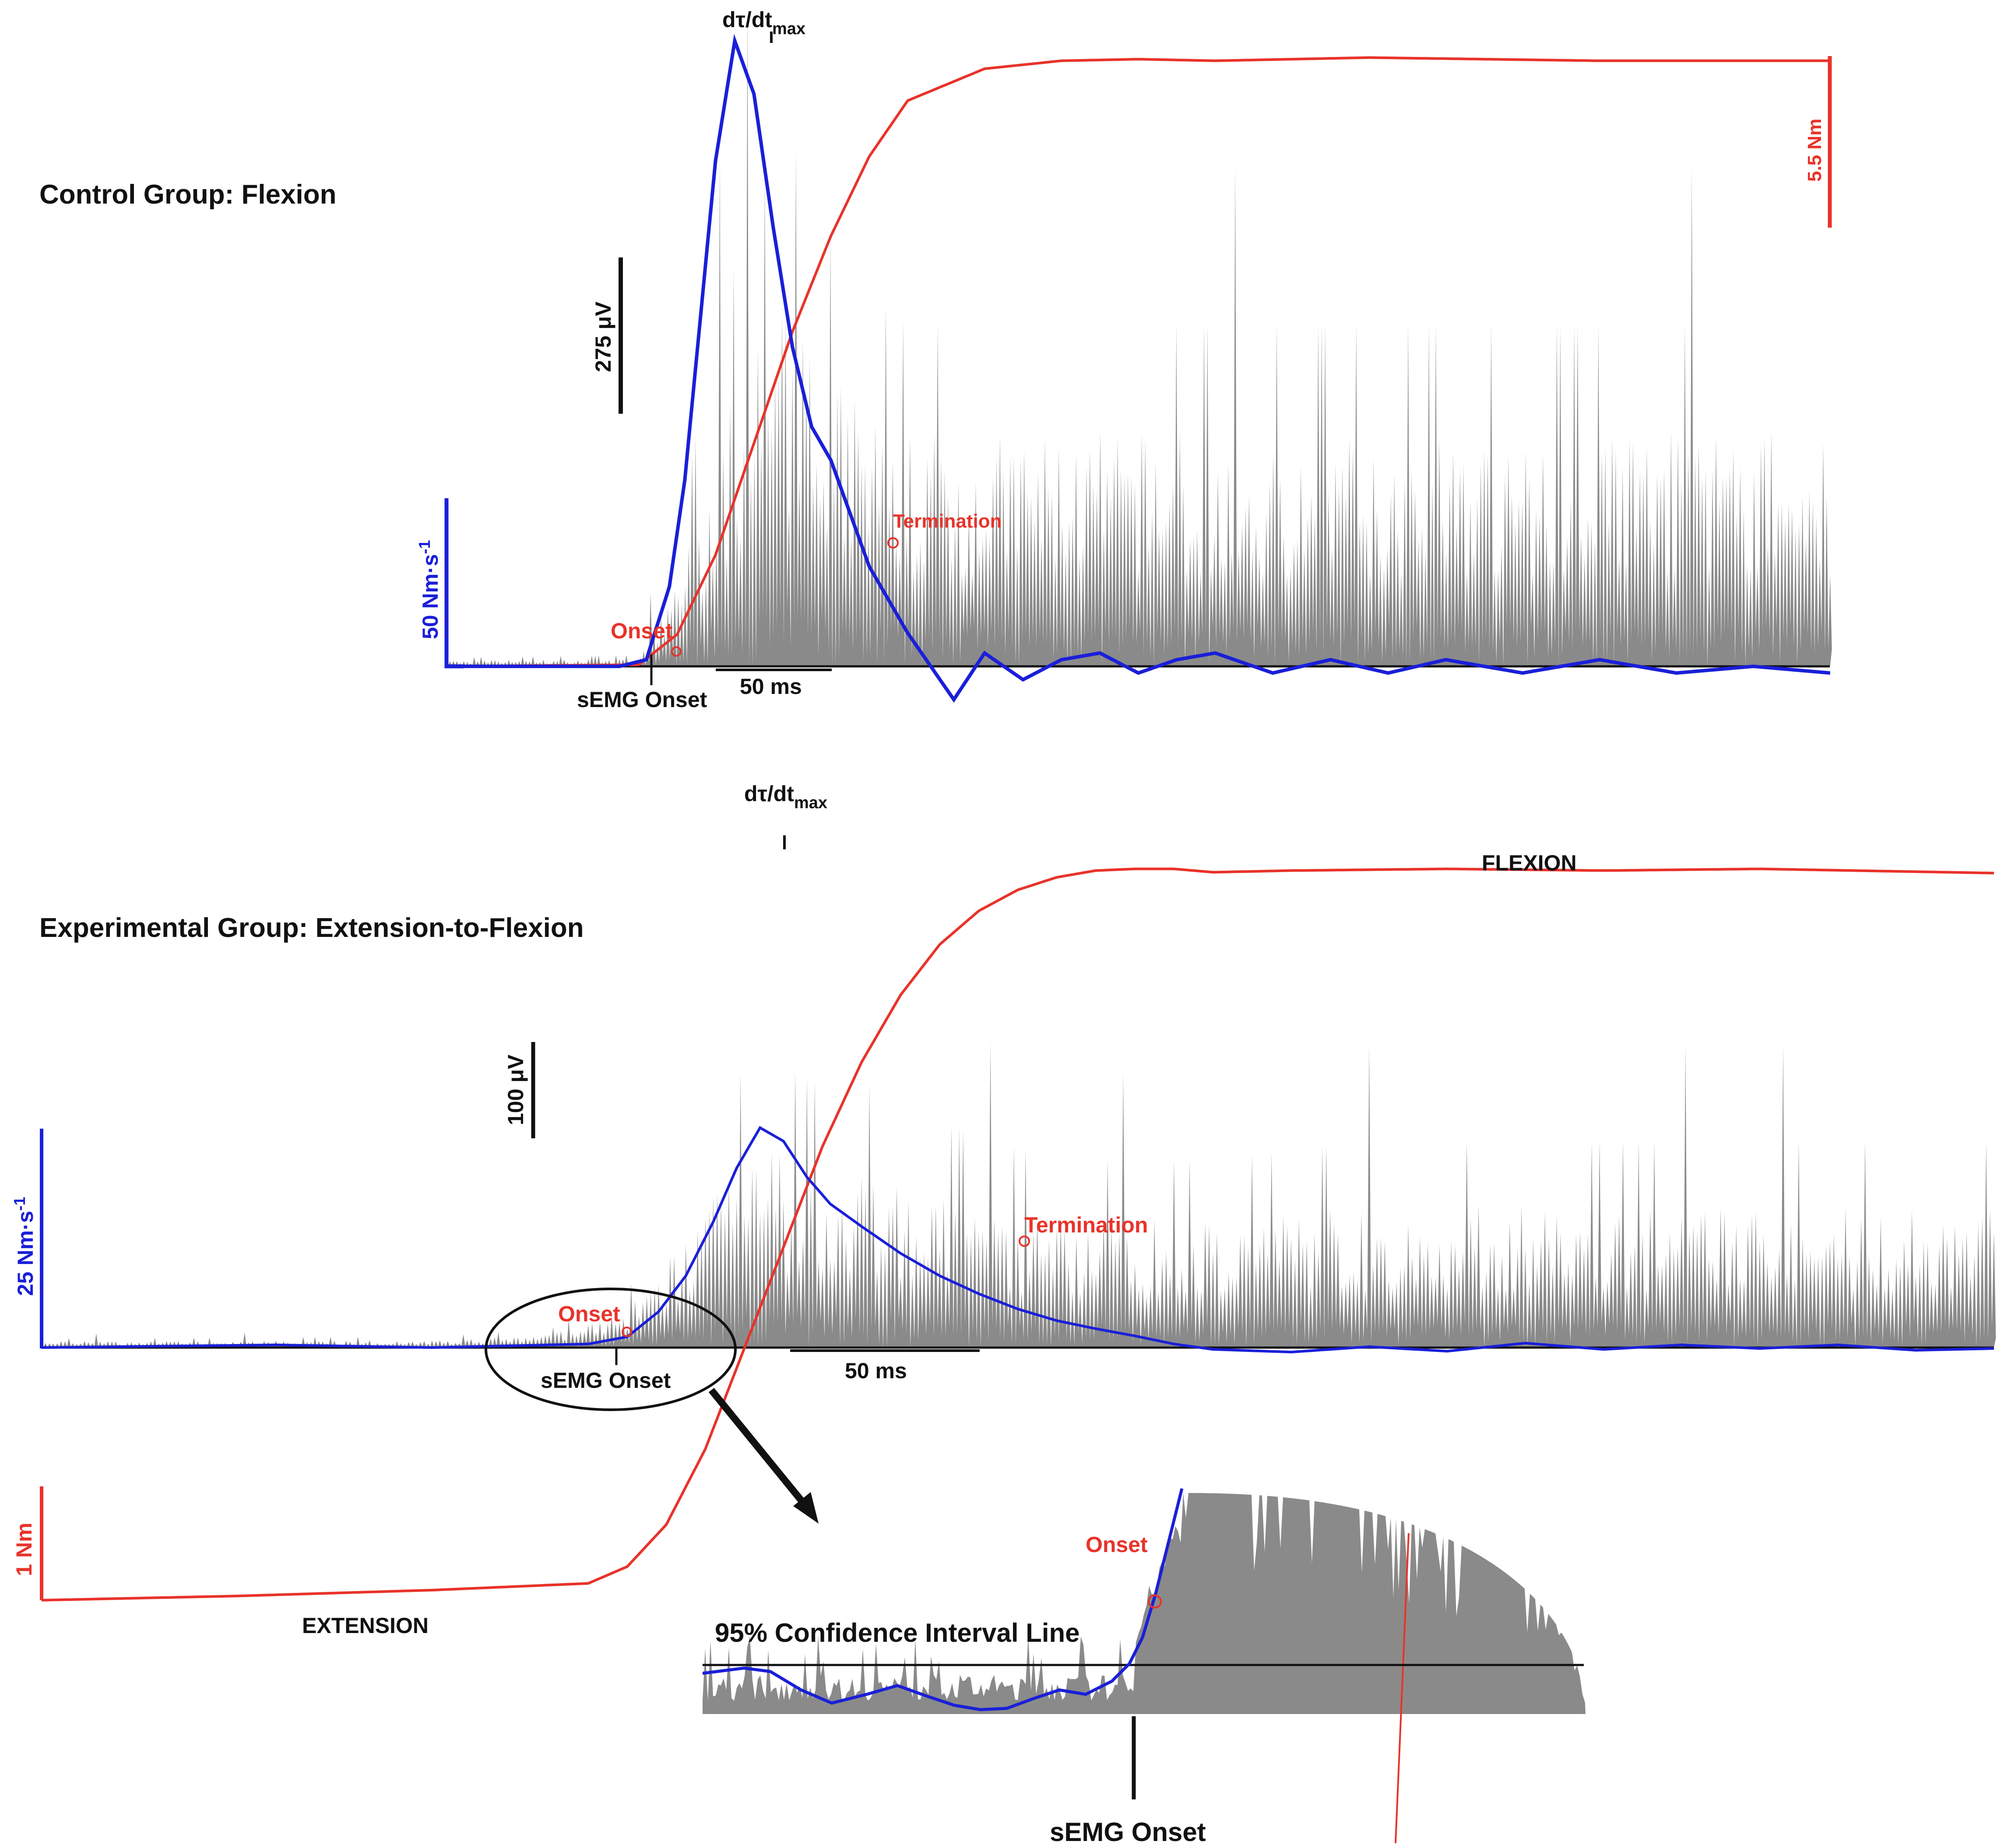 This screenshot has height=1848, width=1997. What do you see at coordinates (1024, 1241) in the screenshot?
I see `experimental-termination-marker` at bounding box center [1024, 1241].